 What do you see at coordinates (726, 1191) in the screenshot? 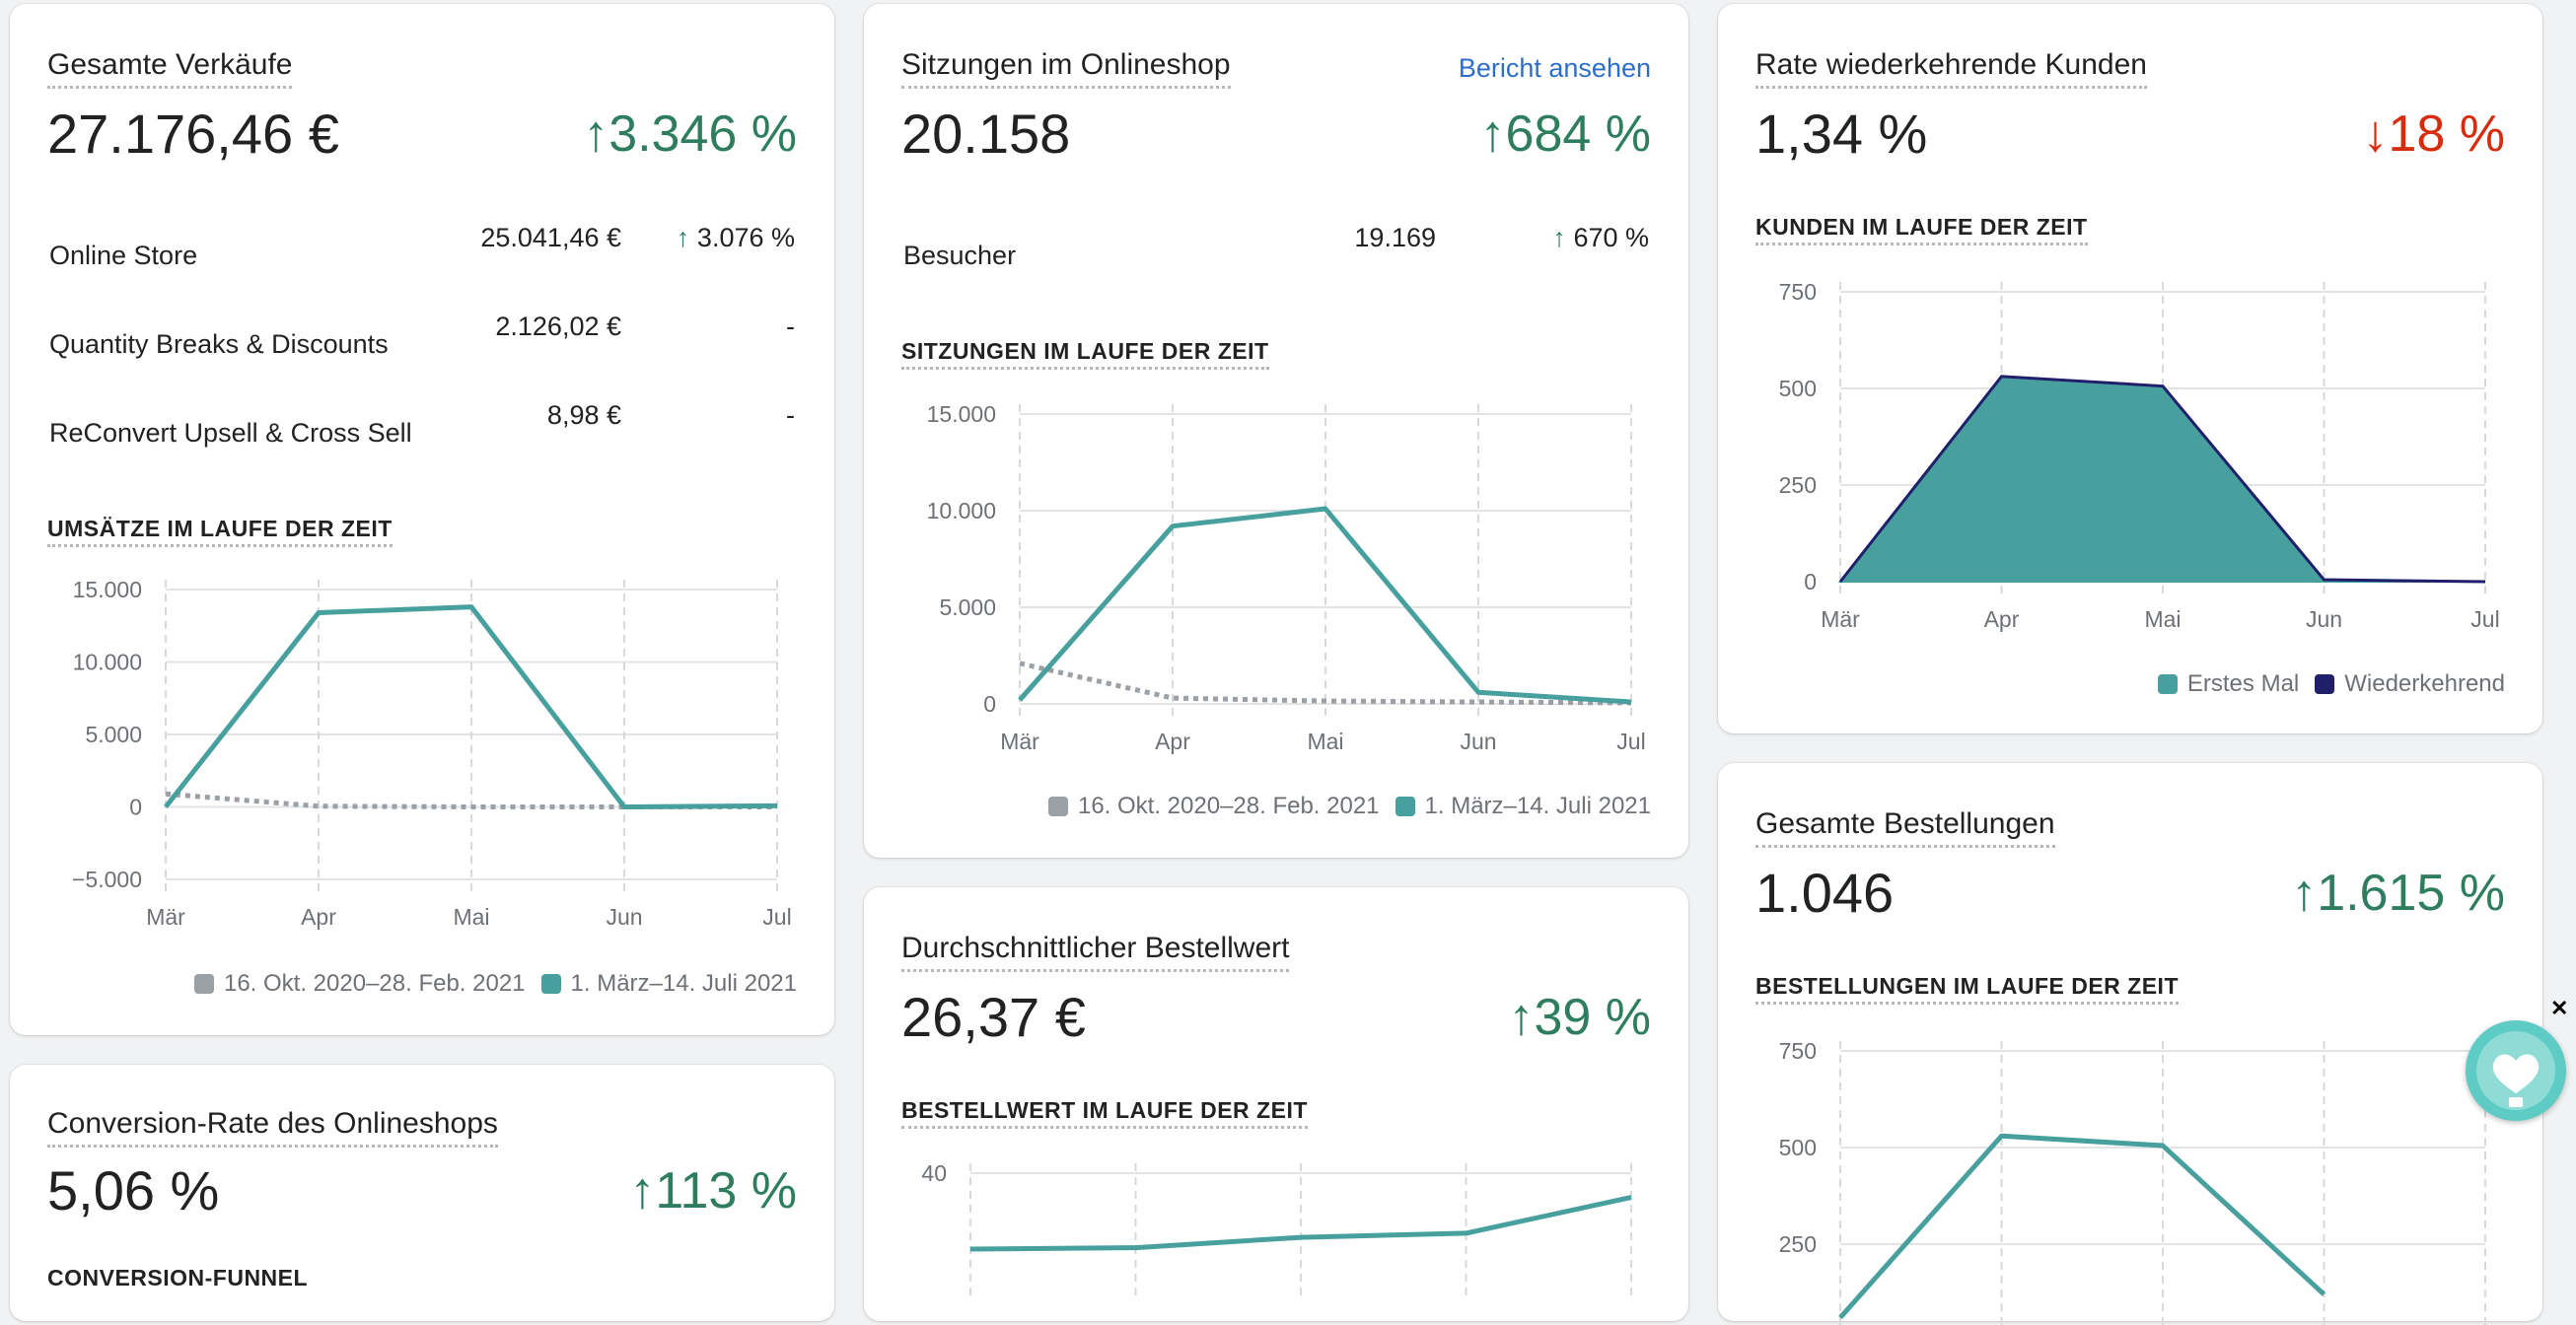
I see `delta-value: 113 %` at bounding box center [726, 1191].